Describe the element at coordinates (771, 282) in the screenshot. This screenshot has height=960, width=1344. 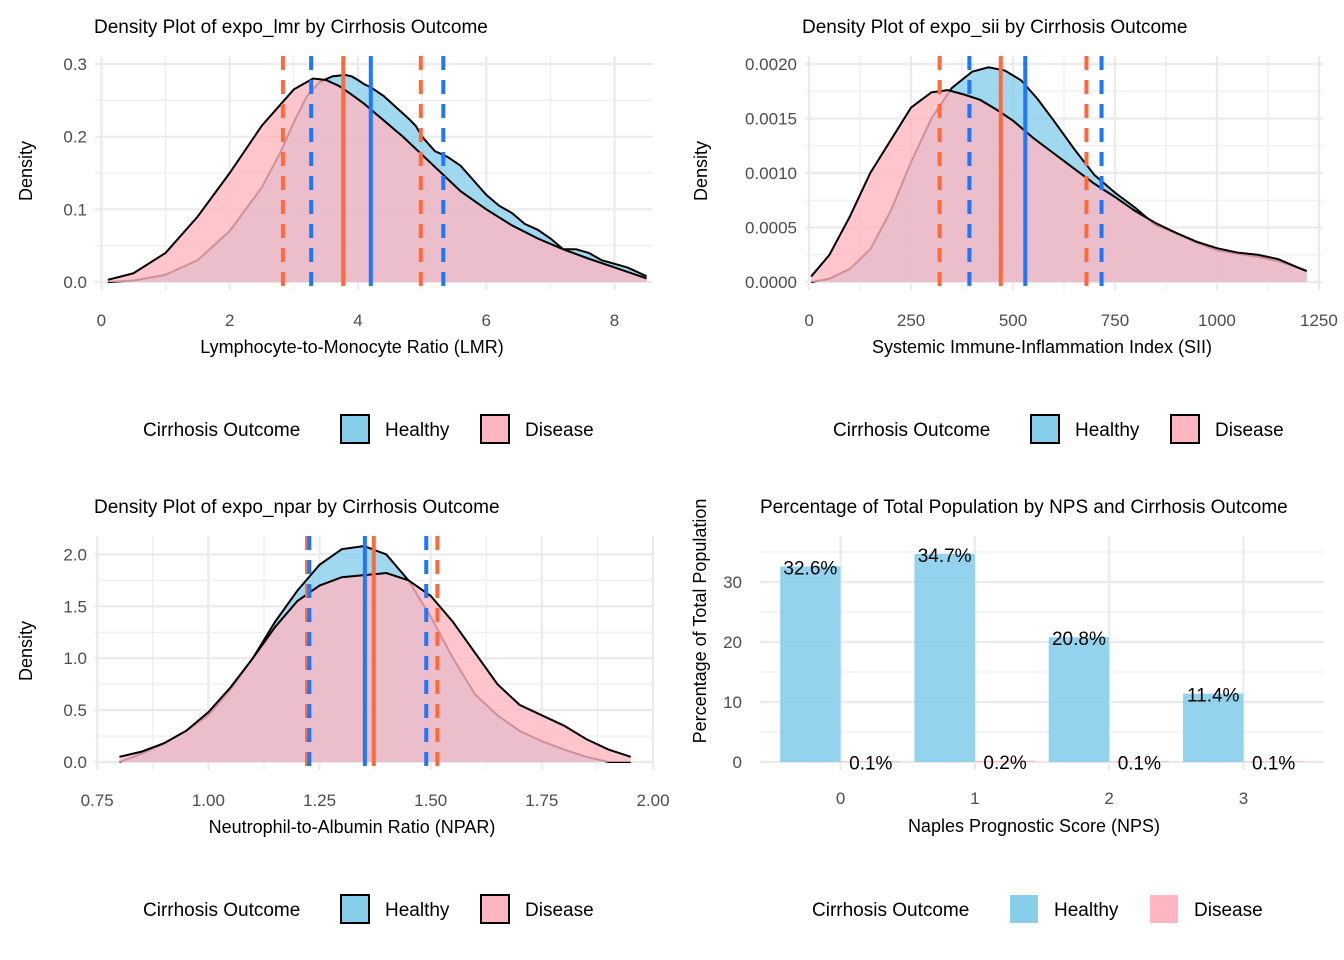
I see `y-tick-label: 0.0000` at that location.